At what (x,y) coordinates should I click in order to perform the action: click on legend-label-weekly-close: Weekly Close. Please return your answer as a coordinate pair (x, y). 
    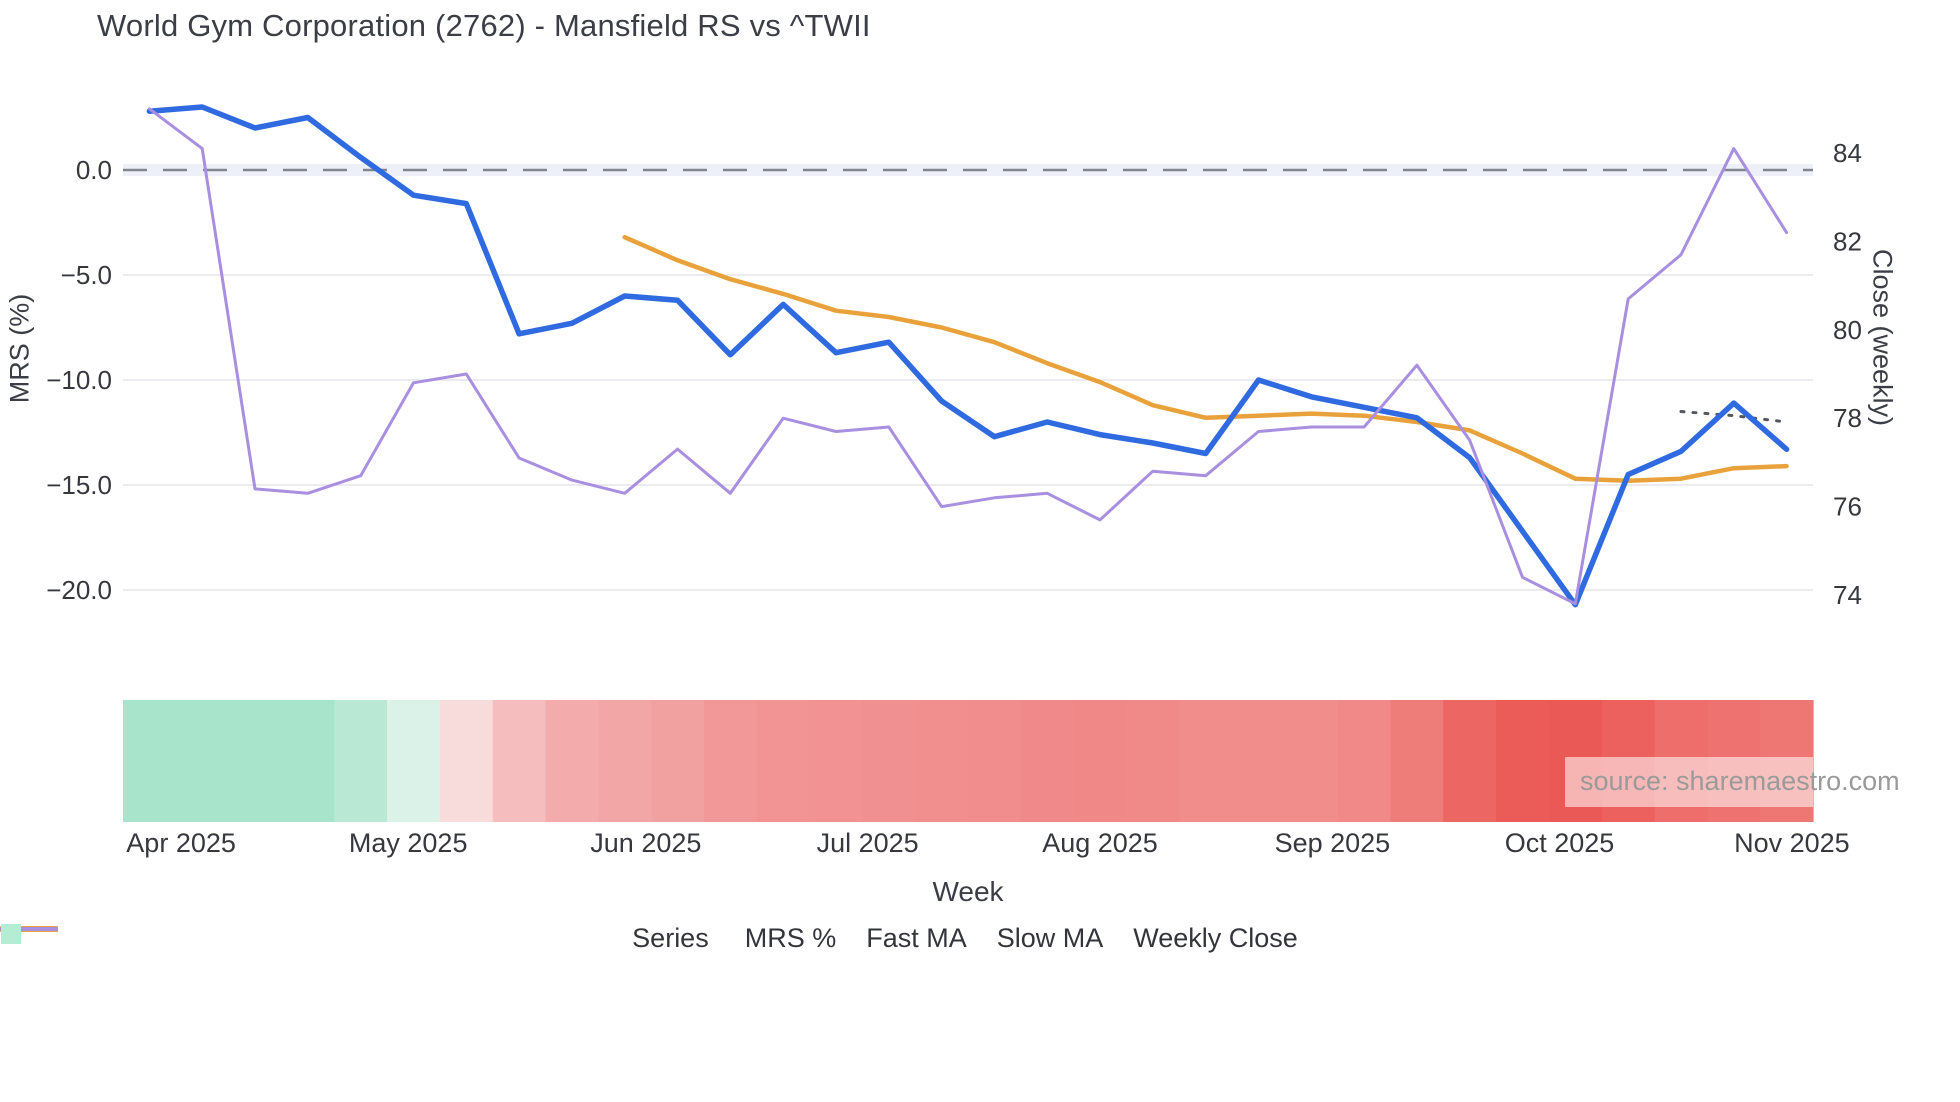
    Looking at the image, I should click on (1215, 938).